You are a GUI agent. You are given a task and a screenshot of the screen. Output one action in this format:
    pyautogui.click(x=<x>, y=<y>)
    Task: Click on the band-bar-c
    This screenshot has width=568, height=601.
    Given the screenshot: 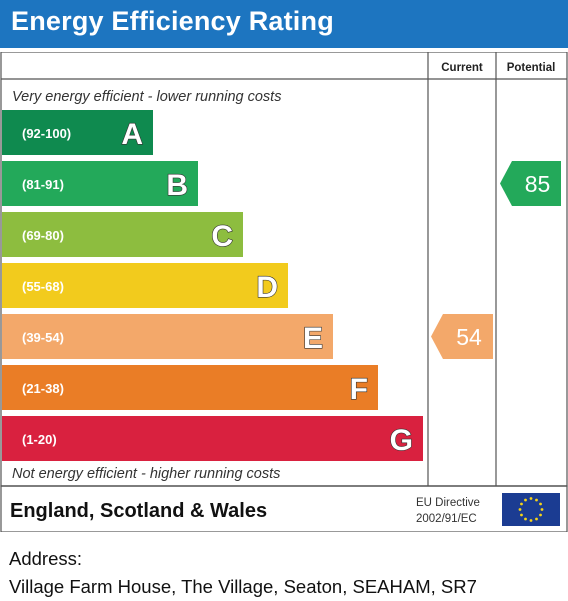 What is the action you would take?
    pyautogui.click(x=122, y=234)
    